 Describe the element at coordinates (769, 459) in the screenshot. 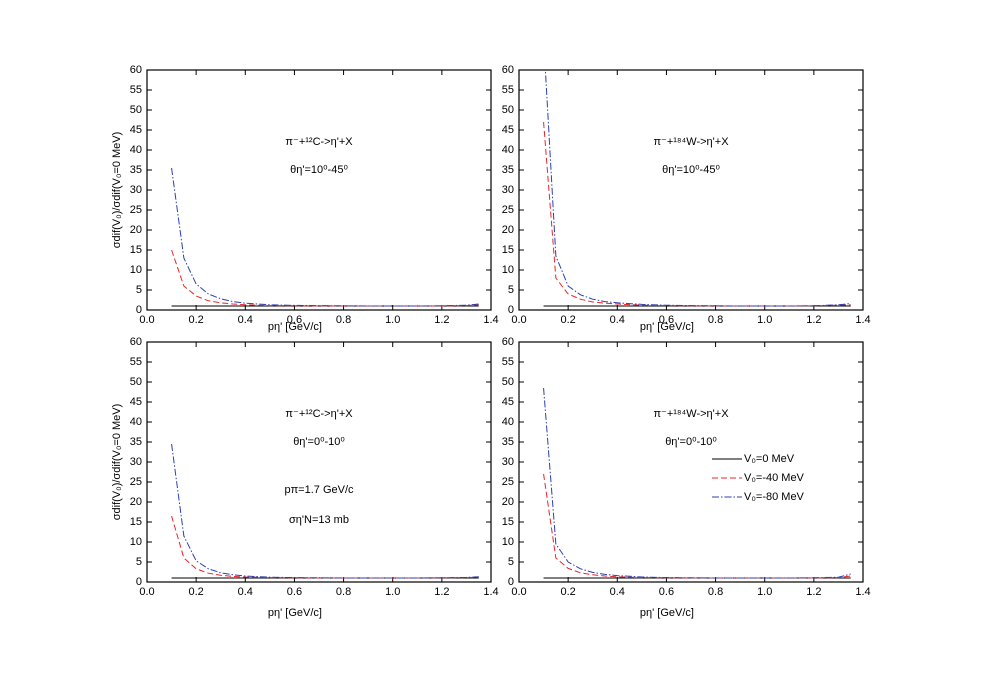

I see `legend-label: V₀=0 MeV` at that location.